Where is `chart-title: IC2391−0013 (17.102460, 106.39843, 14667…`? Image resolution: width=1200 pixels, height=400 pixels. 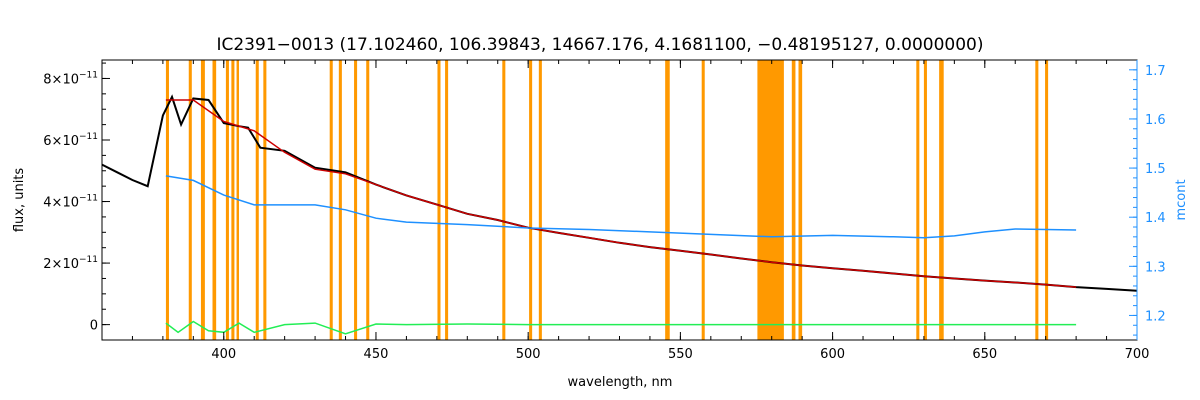
chart-title: IC2391−0013 (17.102460, 106.39843, 14667… is located at coordinates (599, 45).